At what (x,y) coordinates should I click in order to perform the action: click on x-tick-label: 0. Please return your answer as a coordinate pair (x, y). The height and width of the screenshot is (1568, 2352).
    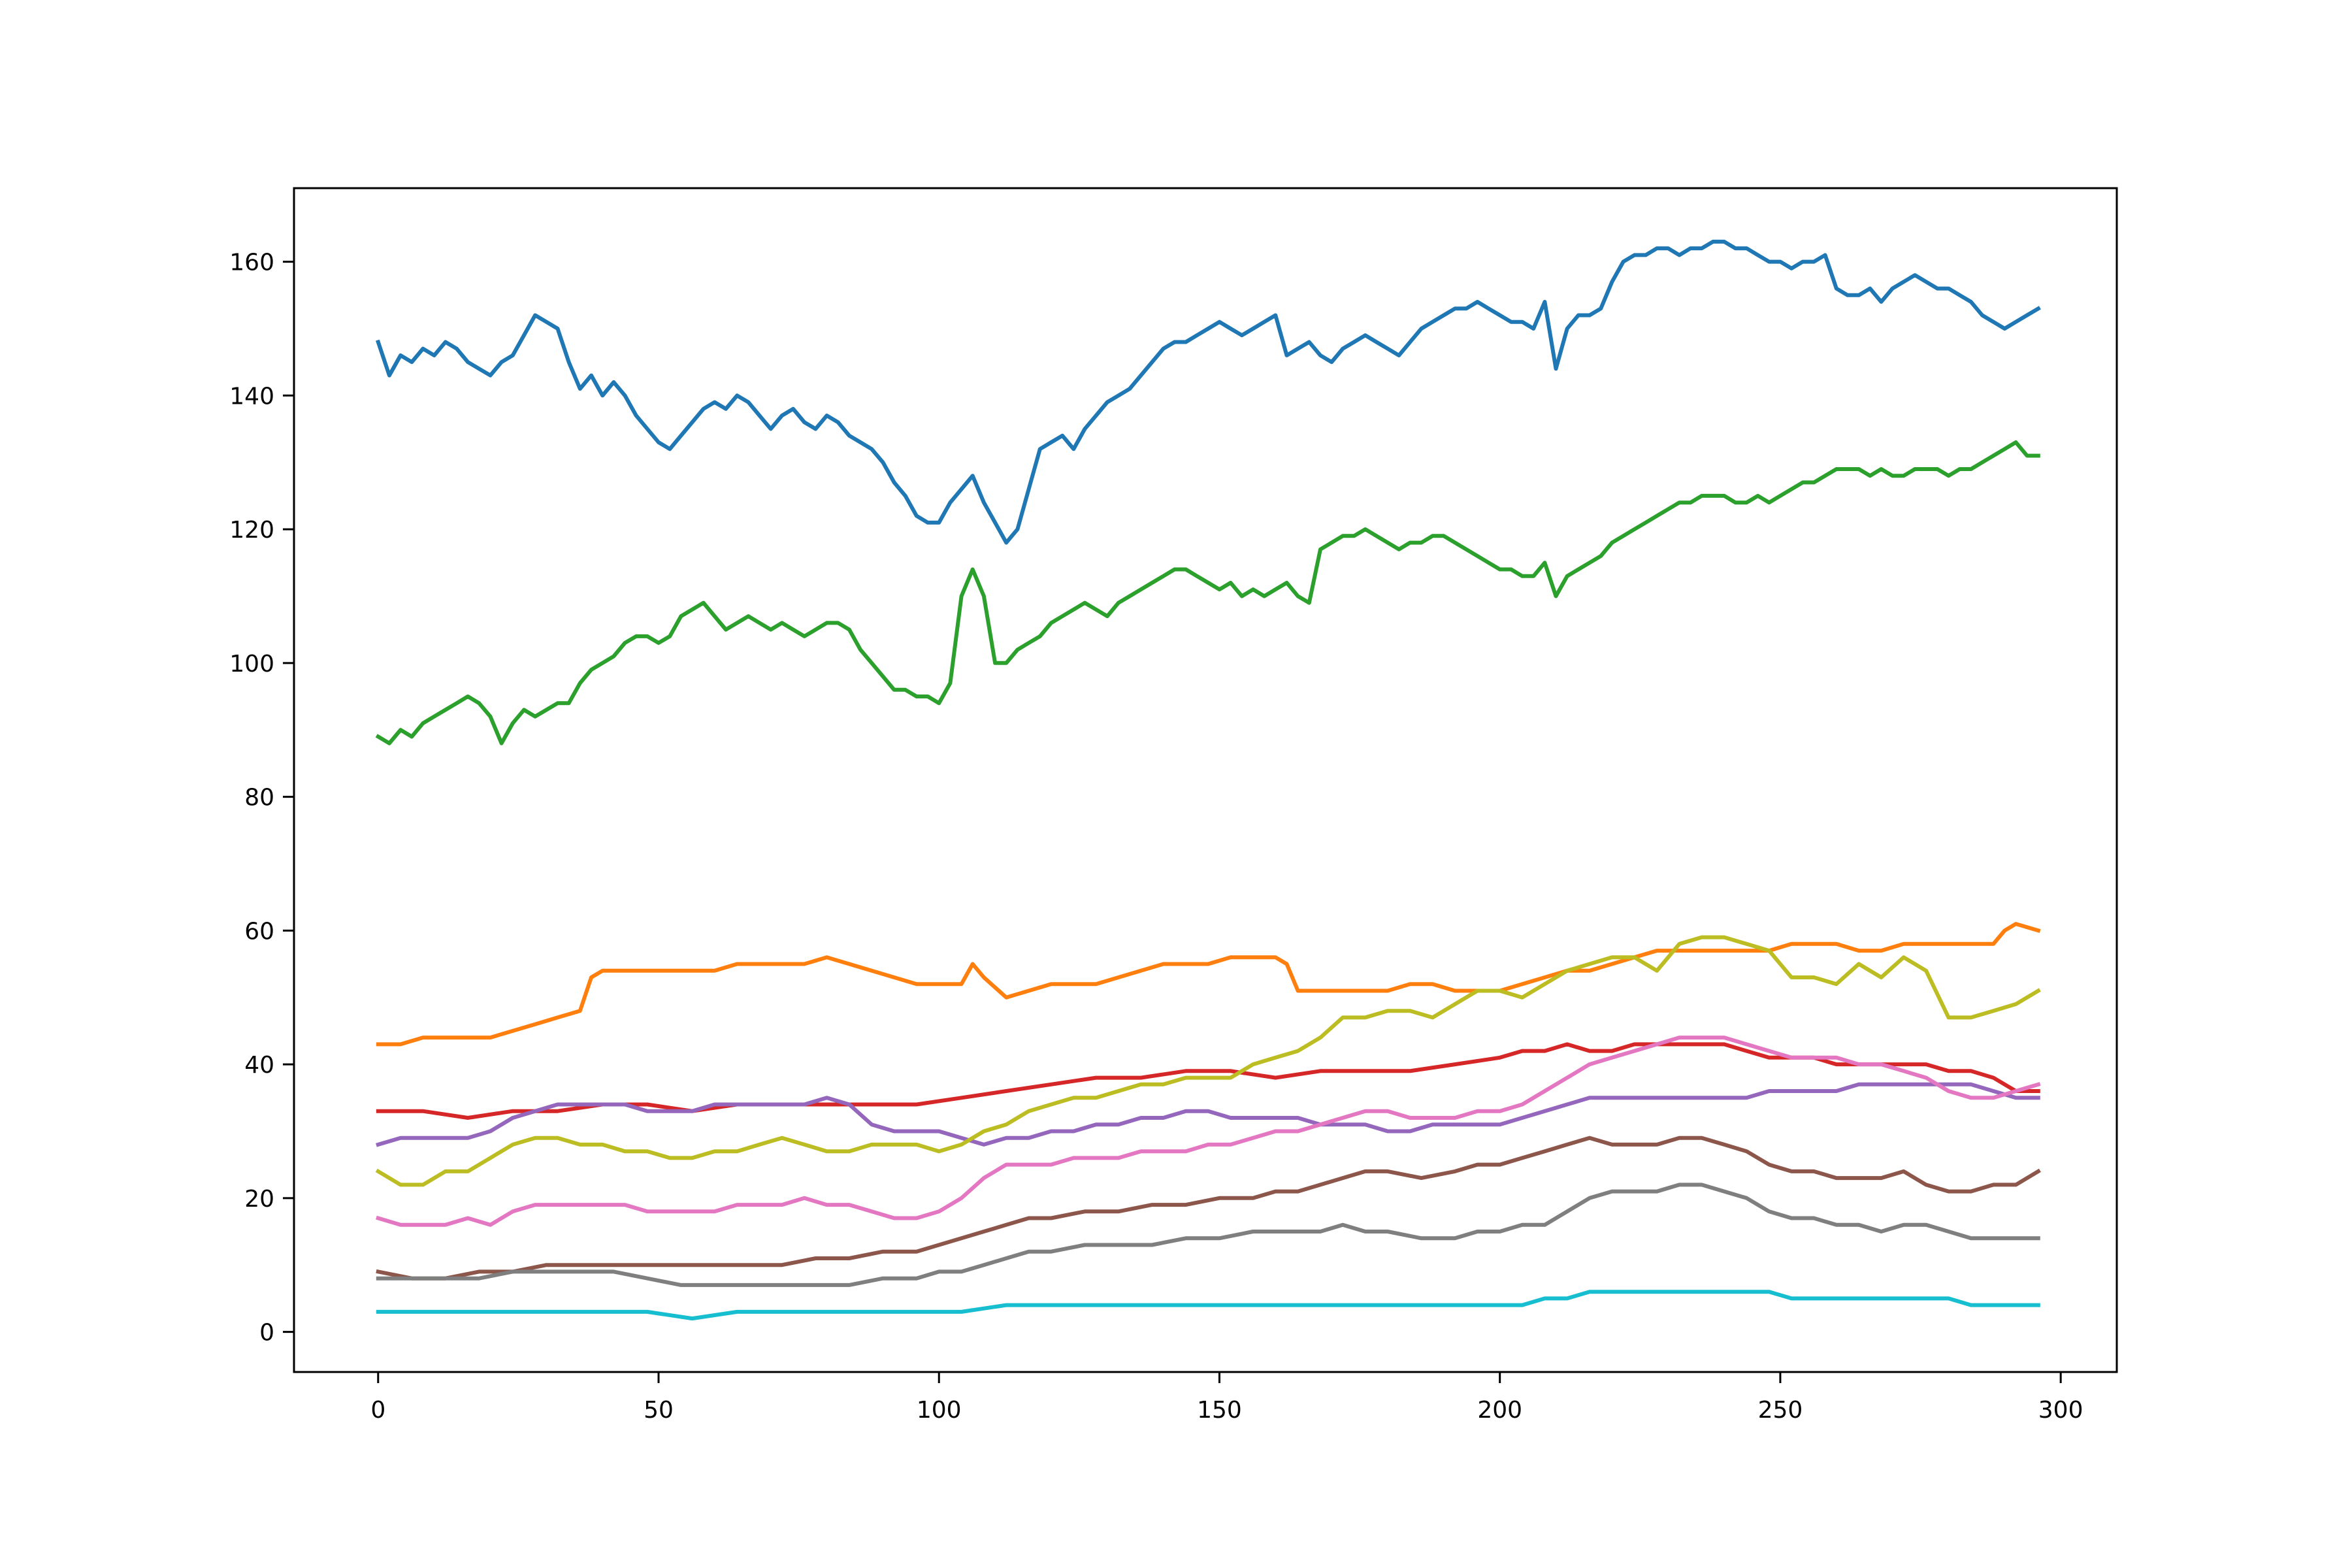
    Looking at the image, I should click on (377, 1410).